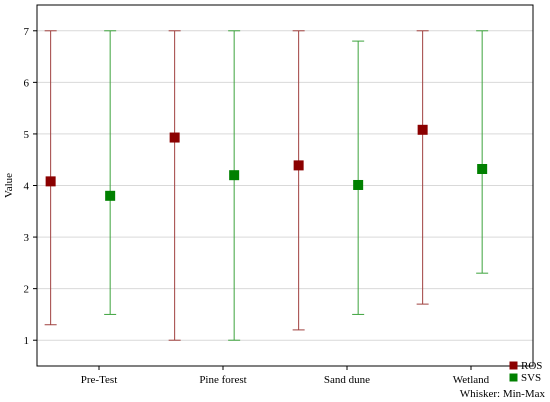 The width and height of the screenshot is (550, 402). Describe the element at coordinates (27, 187) in the screenshot. I see `y-tick-label: 4` at that location.